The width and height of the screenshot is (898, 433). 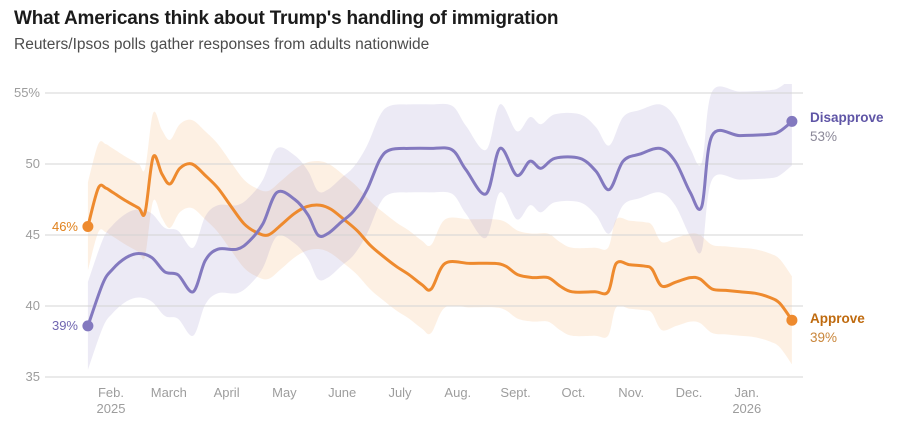 What do you see at coordinates (88, 326) in the screenshot?
I see `disapprove-start-dot` at bounding box center [88, 326].